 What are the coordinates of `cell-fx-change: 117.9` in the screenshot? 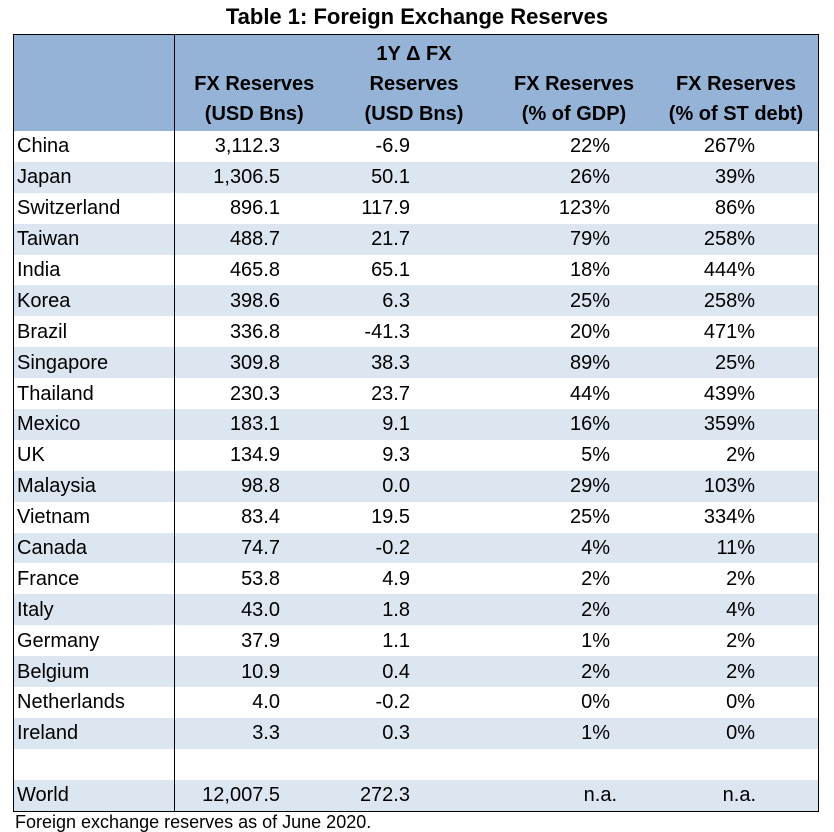 It's located at (385, 208).